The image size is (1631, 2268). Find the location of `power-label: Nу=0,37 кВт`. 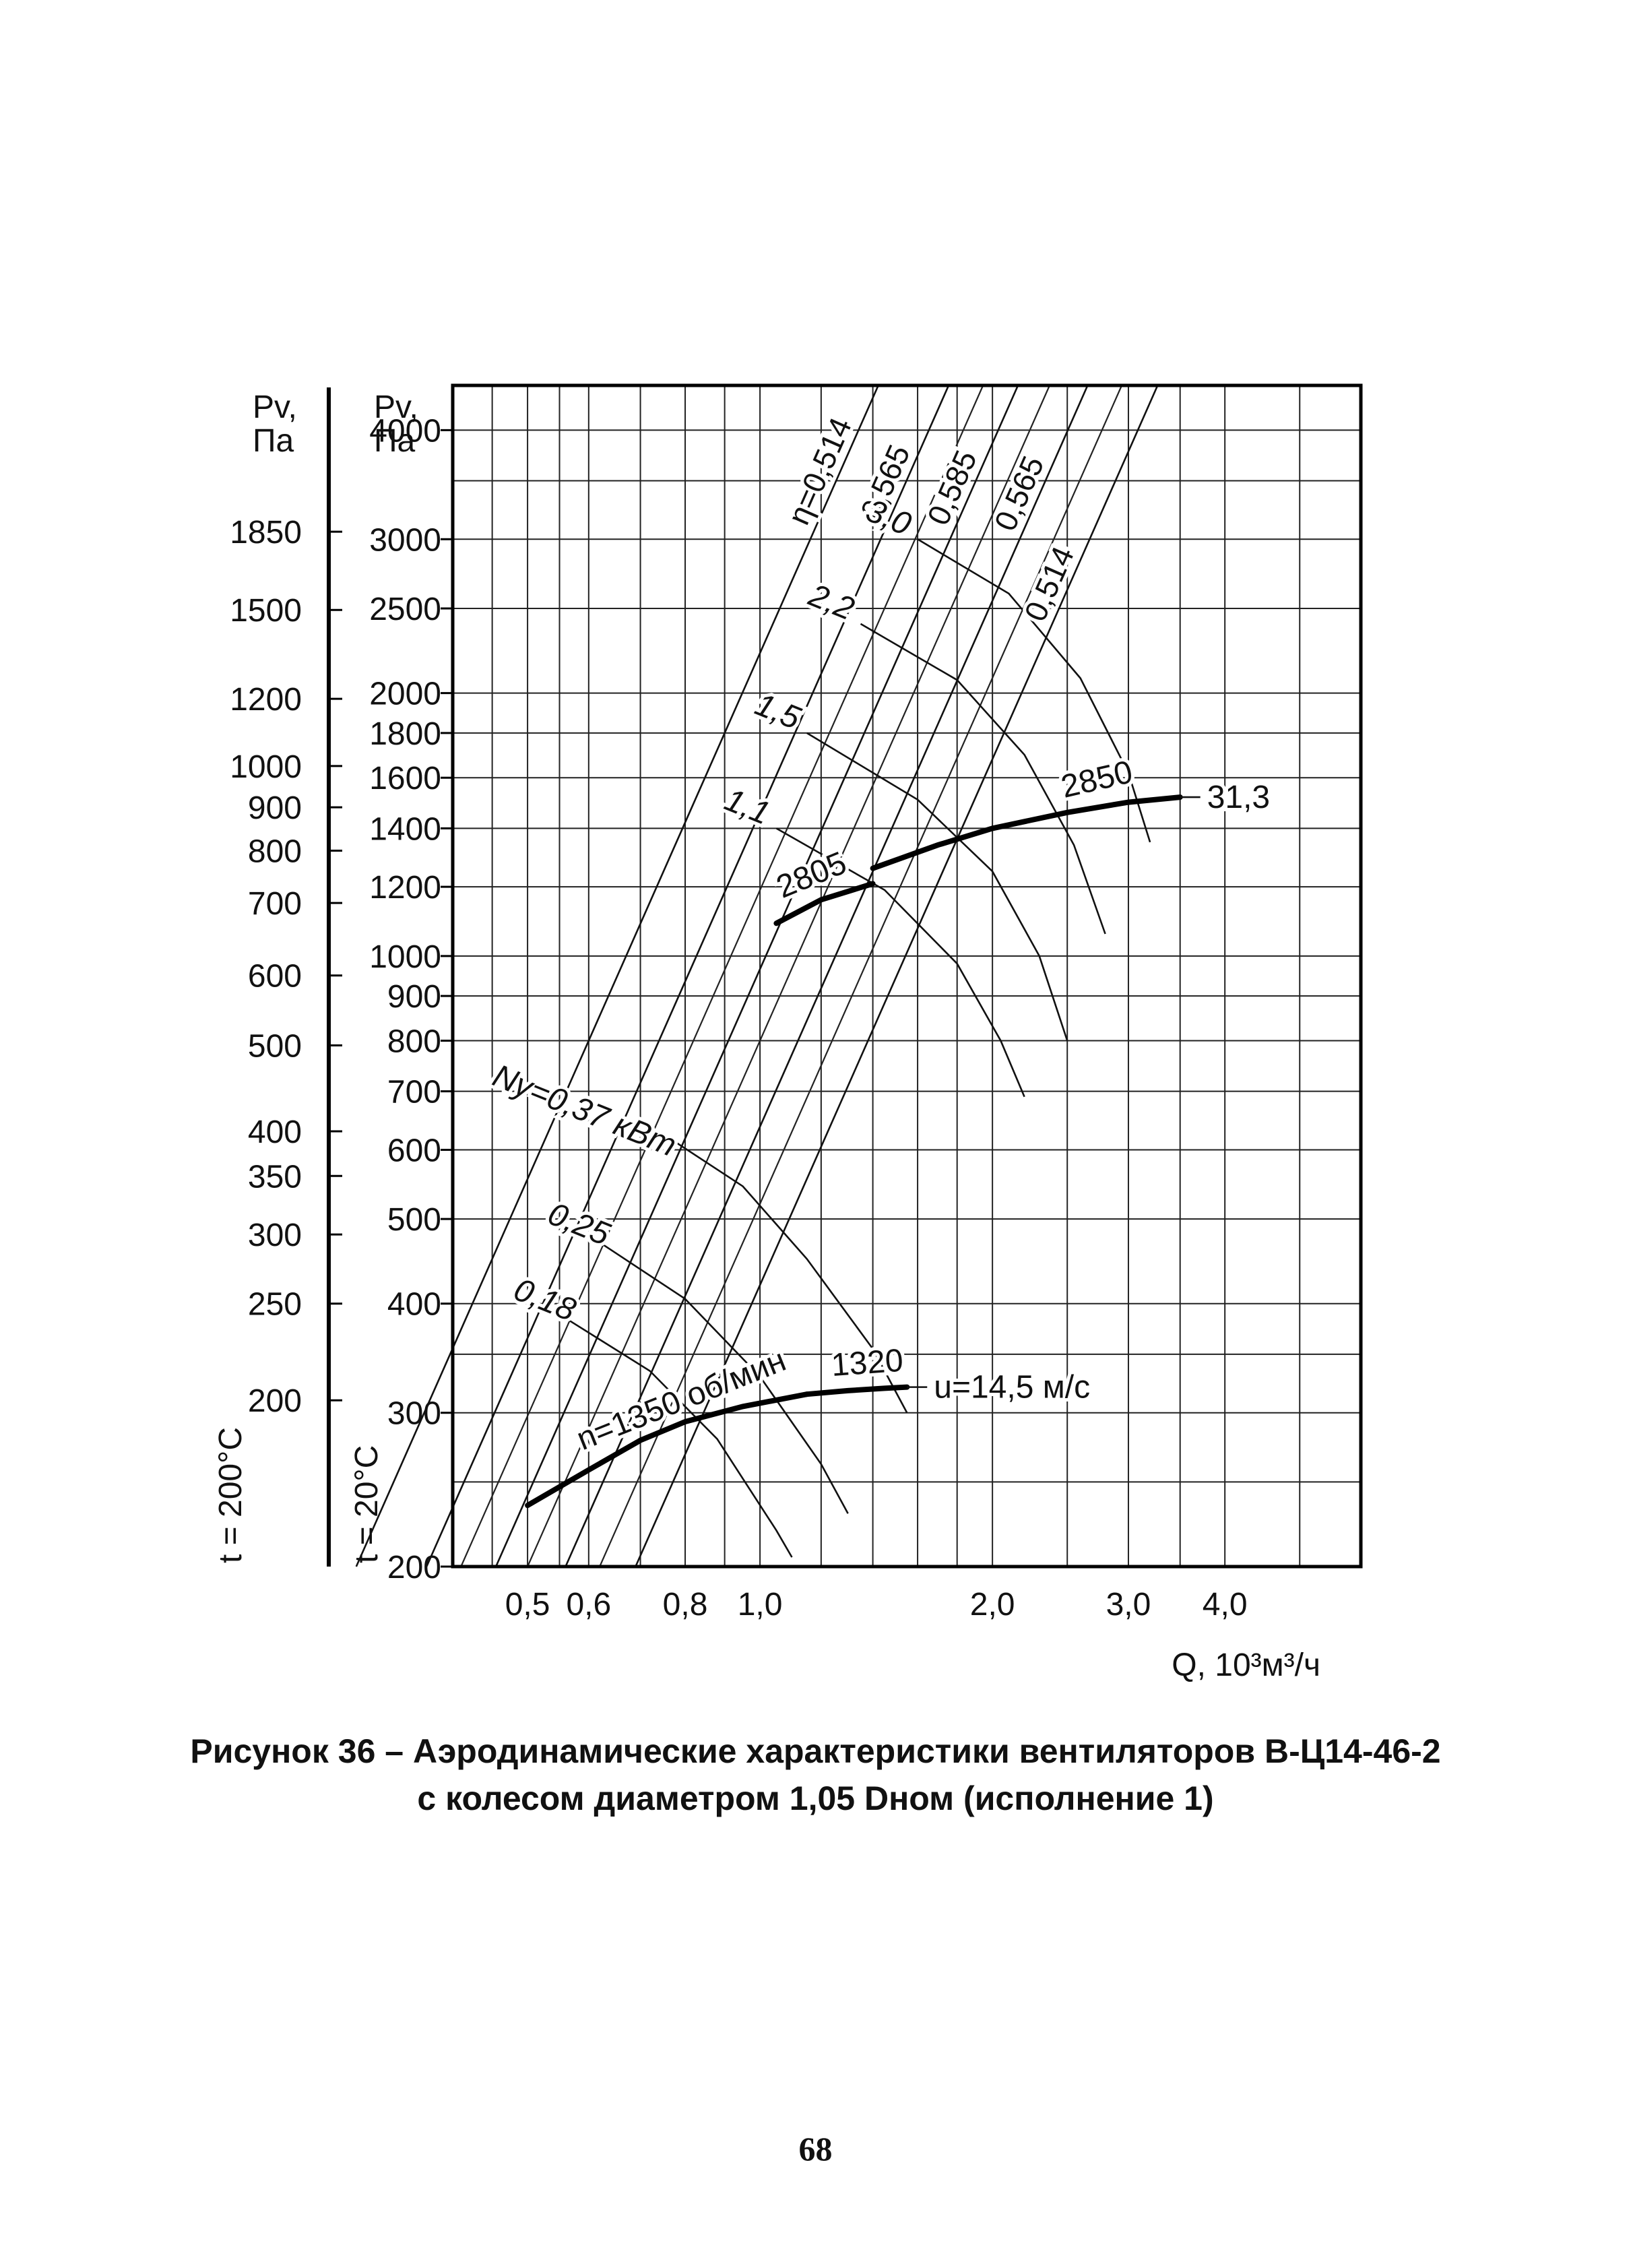

power-label: Nу=0,37 кВт is located at coordinates (585, 1111).